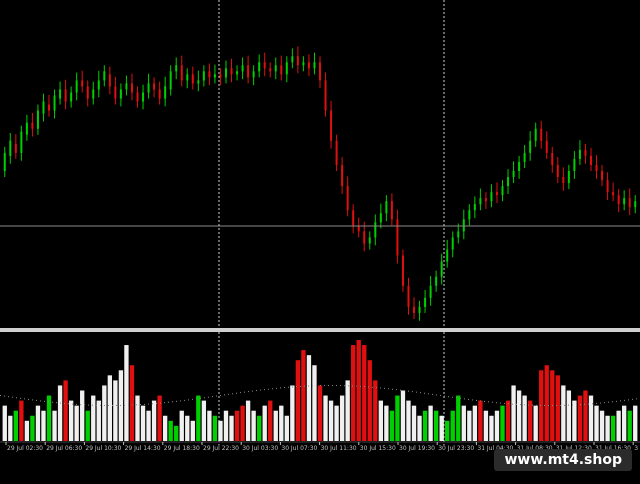  Describe the element at coordinates (320, 330) in the screenshot. I see `pane-separator` at that location.